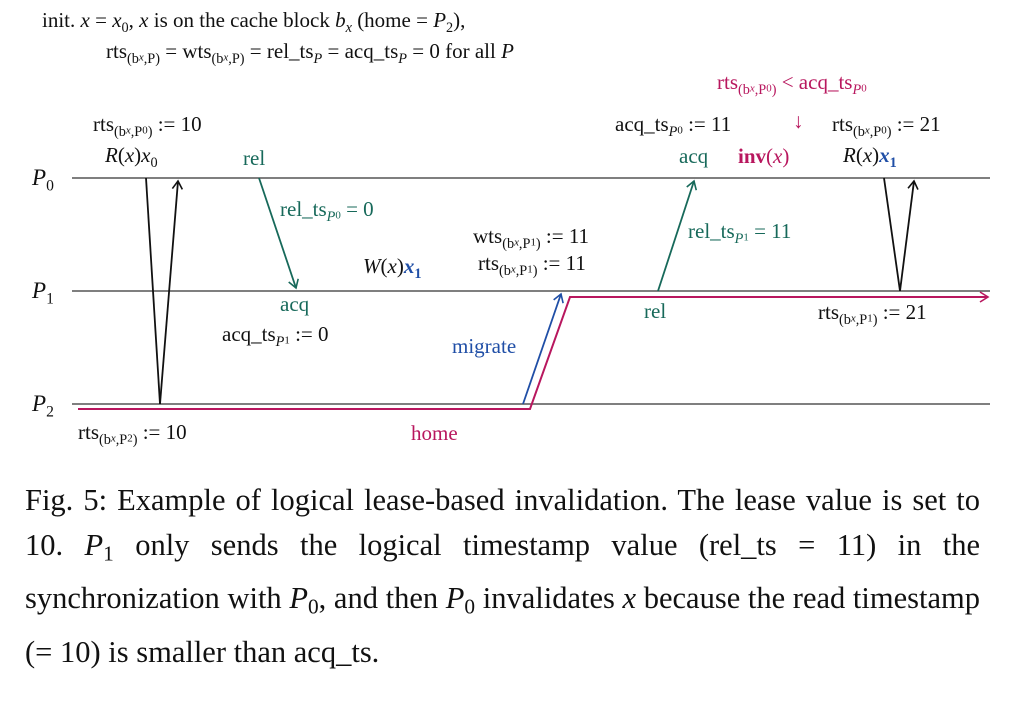  Describe the element at coordinates (543, 348) in the screenshot. I see `migrate-arrow` at that location.